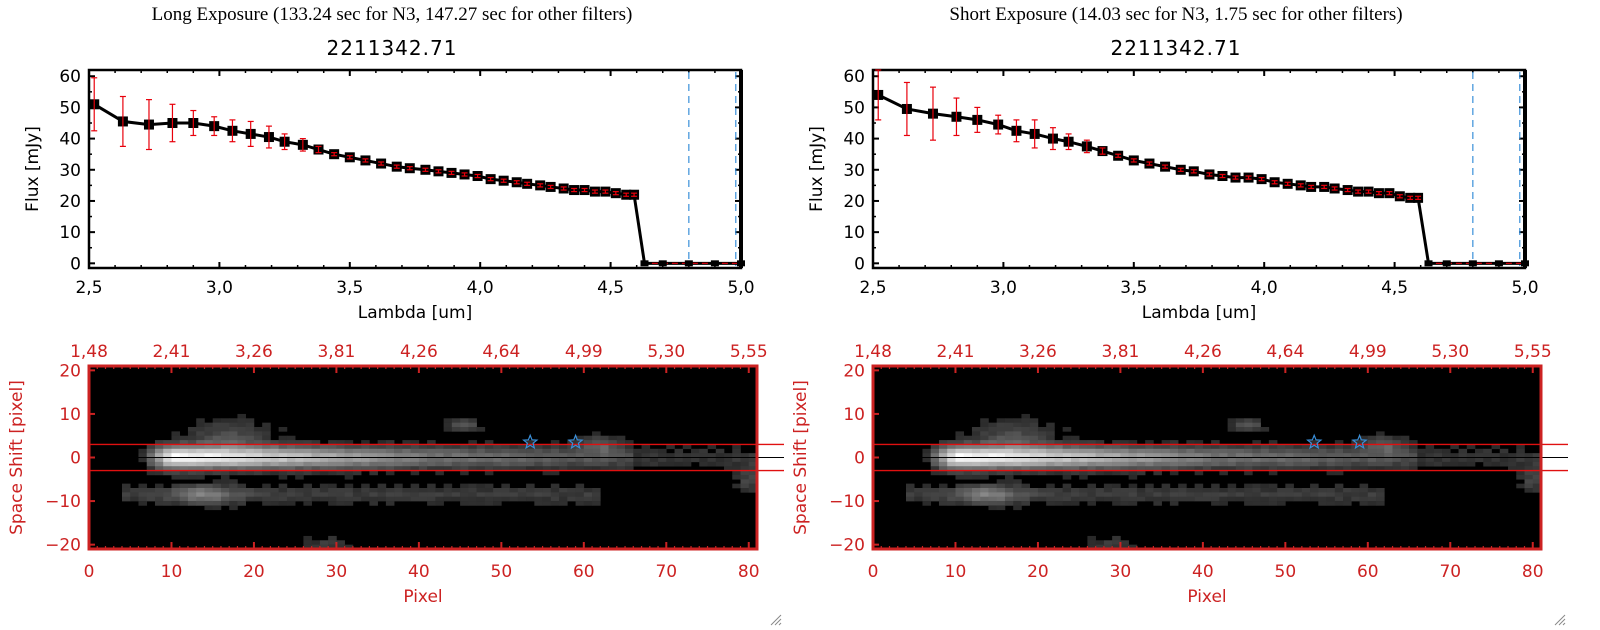 The width and height of the screenshot is (1600, 630). I want to click on y-tick-label: 60, so click(854, 77).